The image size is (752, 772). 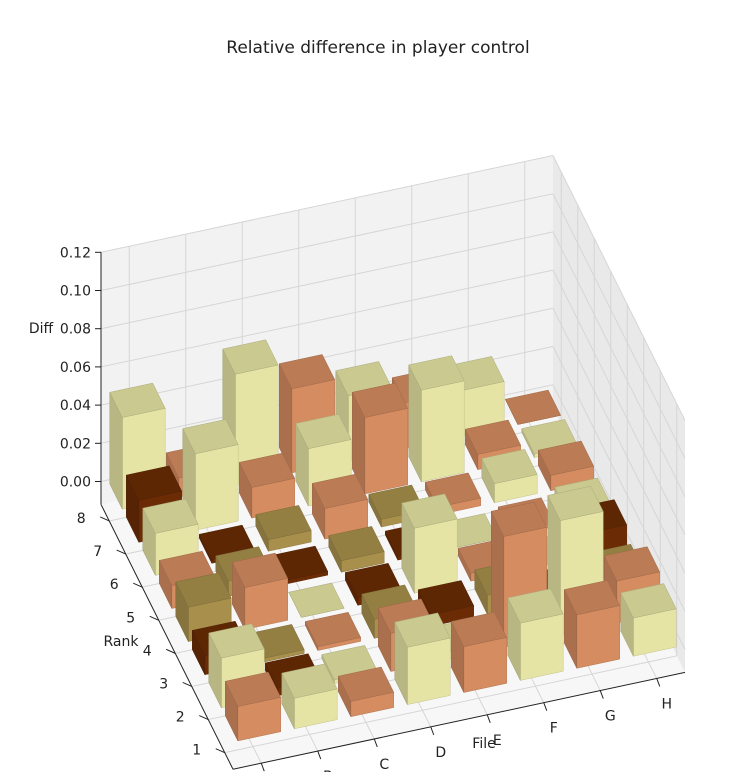 I want to click on bar-C1, so click(x=366, y=692).